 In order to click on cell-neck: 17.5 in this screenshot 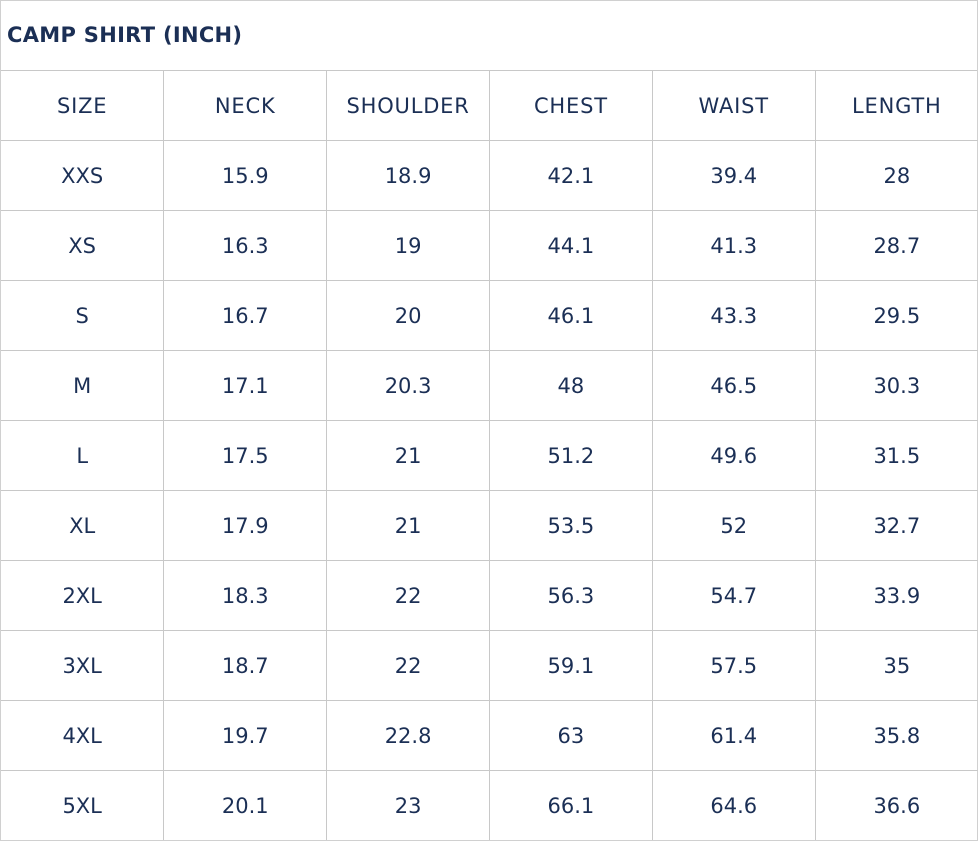, I will do `click(245, 455)`.